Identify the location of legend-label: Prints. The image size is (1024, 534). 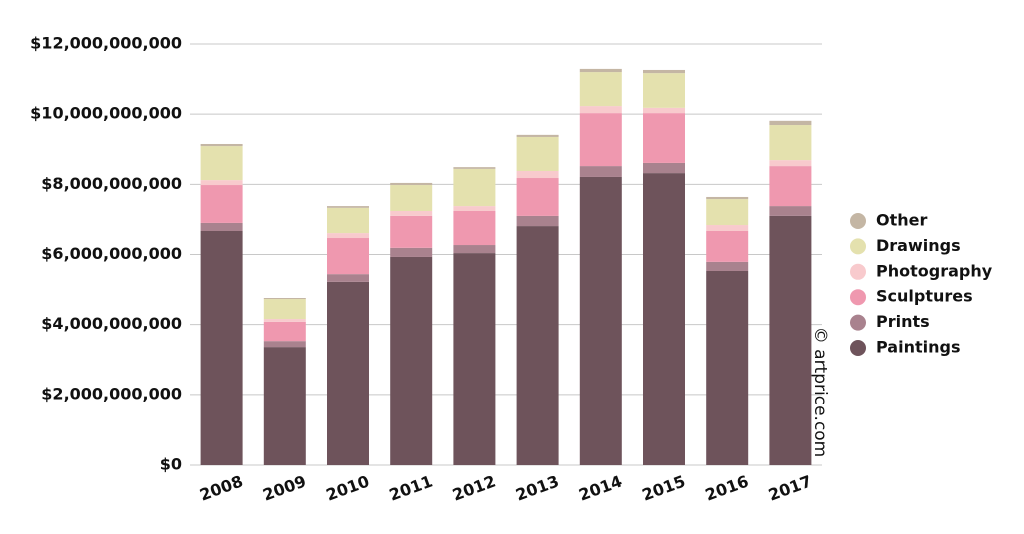
(903, 321).